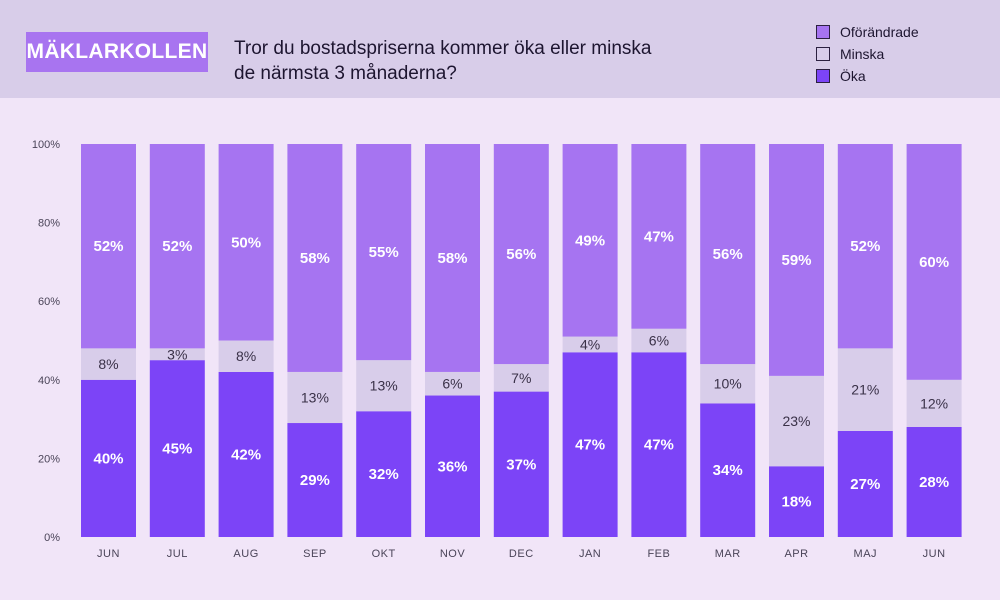 This screenshot has height=600, width=1000. I want to click on data-label-oka: 45%, so click(177, 449).